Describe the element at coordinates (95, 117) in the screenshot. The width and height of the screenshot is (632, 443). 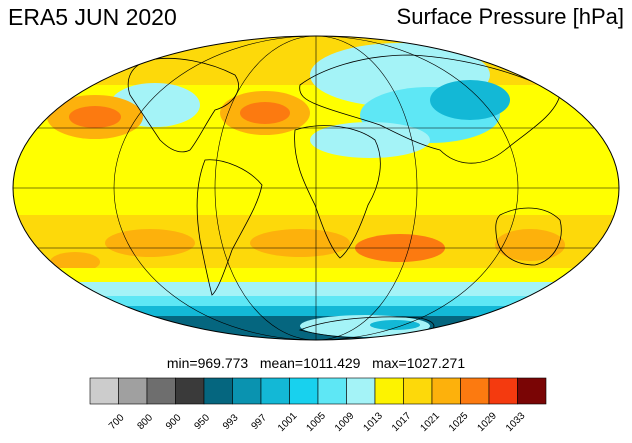
I see `north-pacific-high-core` at that location.